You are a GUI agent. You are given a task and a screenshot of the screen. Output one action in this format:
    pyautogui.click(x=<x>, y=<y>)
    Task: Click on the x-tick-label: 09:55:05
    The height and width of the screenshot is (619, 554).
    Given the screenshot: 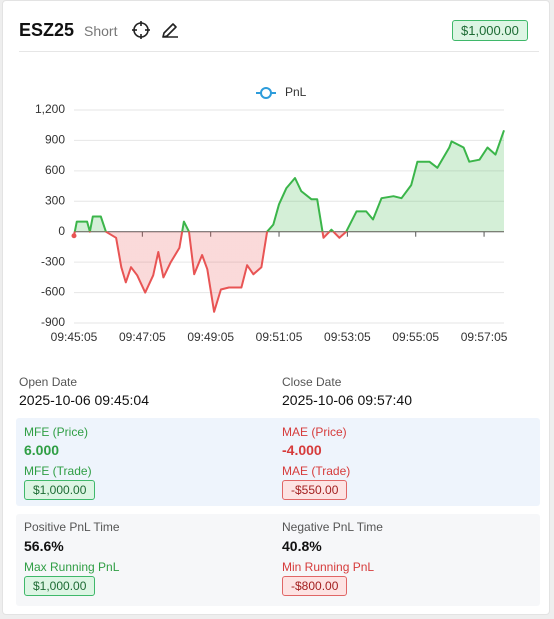 What is the action you would take?
    pyautogui.click(x=415, y=337)
    